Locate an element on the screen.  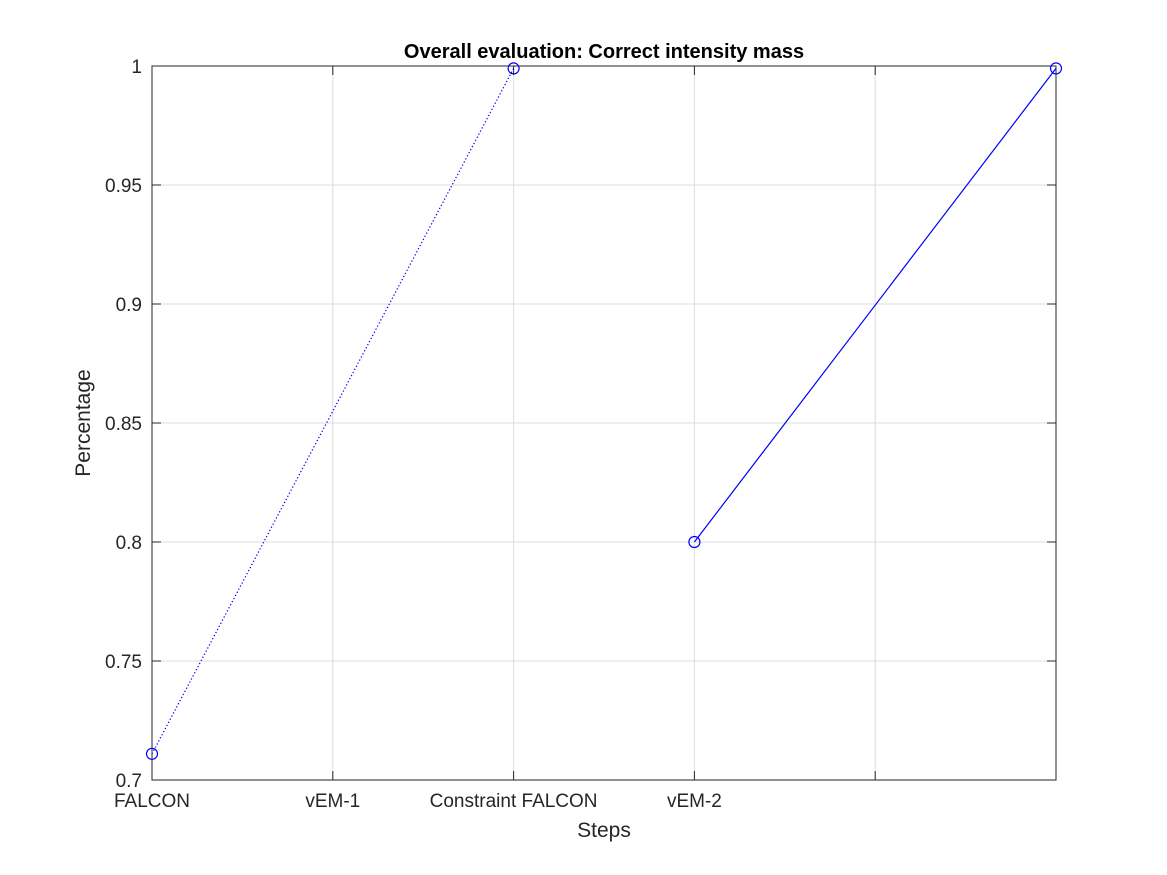
y-tick-label: 0.7 is located at coordinates (129, 781).